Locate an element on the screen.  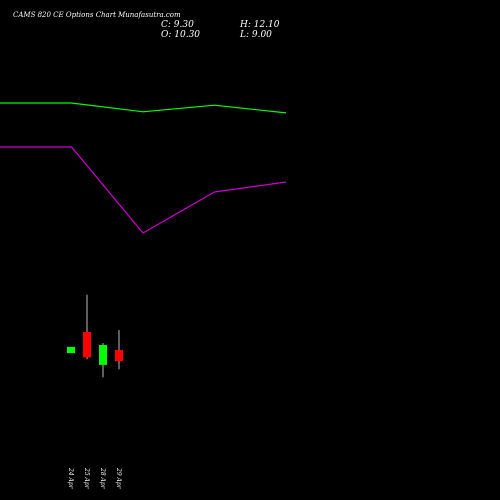
x-tick-label: 29 Apr is located at coordinates (118, 478).